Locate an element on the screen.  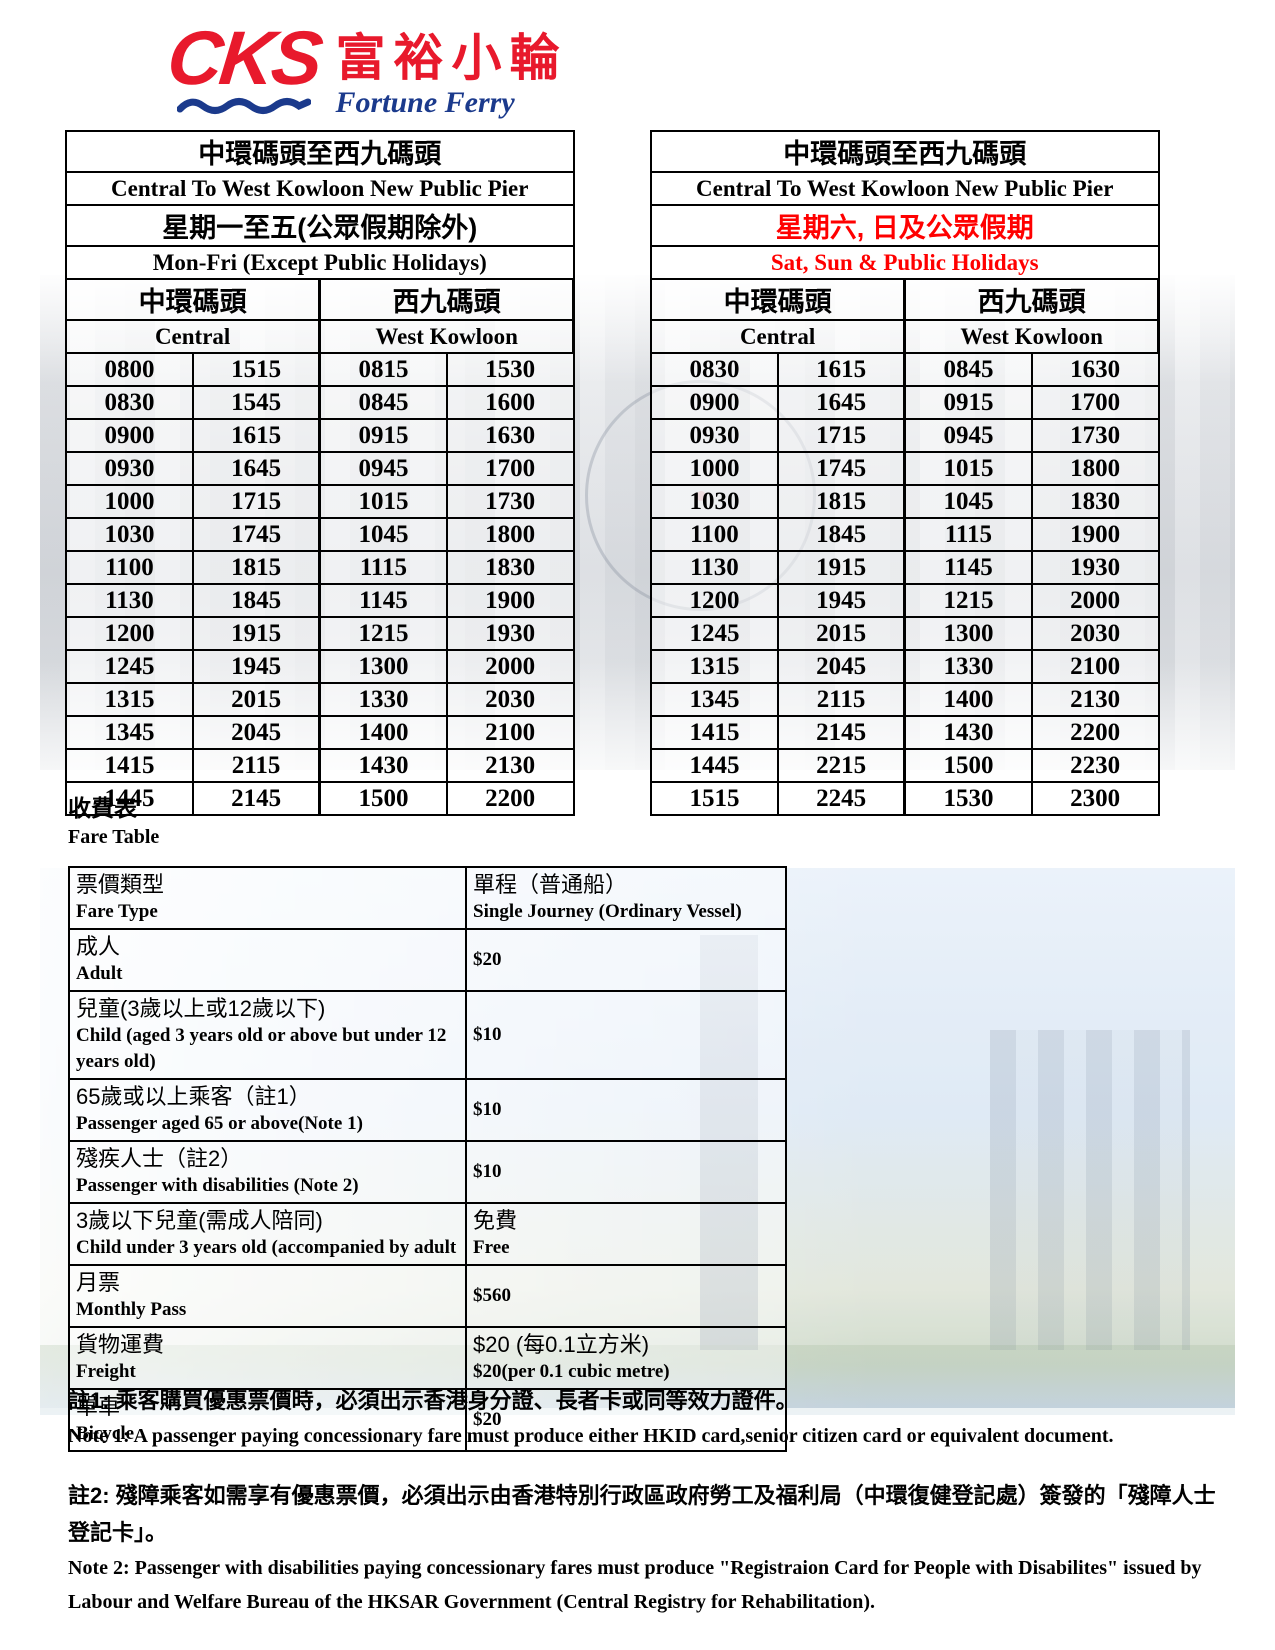
fare-type-header-en: Fare Type is located at coordinates (117, 911).